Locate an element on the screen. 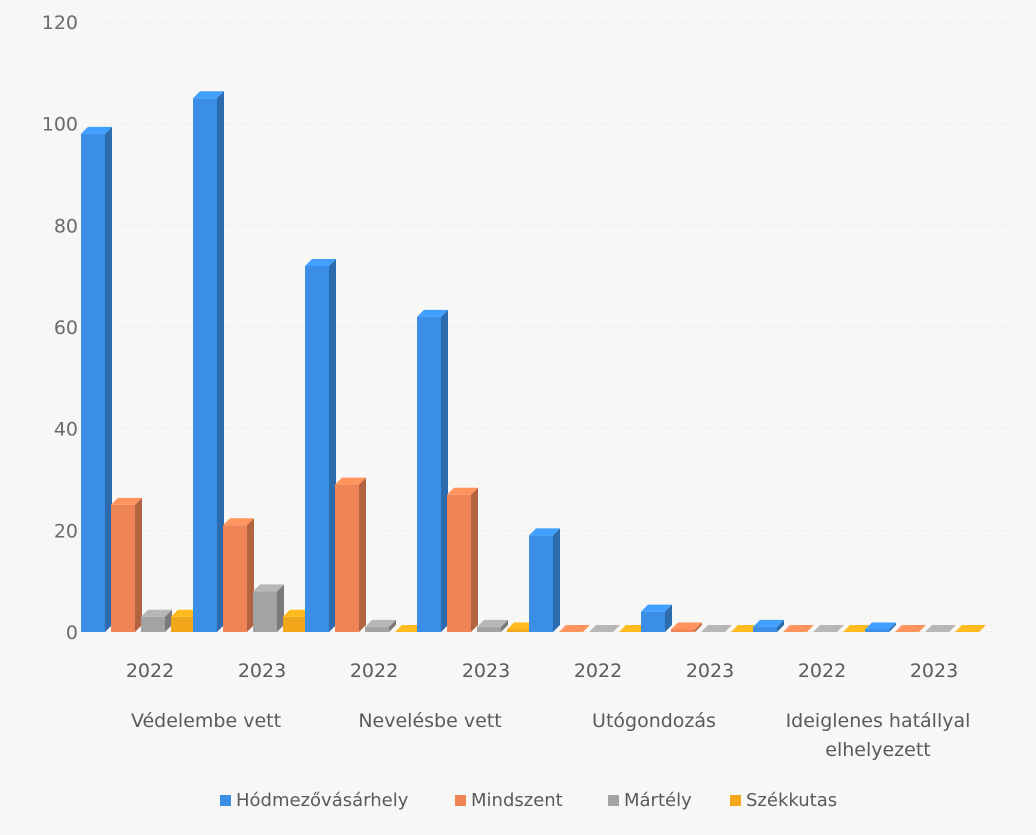  y-tick-label: 20 is located at coordinates (66, 531).